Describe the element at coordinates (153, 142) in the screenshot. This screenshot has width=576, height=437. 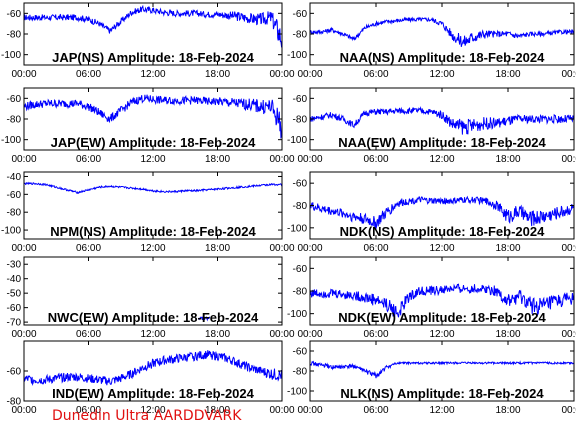
I see `panel-title: JAP(EW) Amplitude: 18-Feb-2024` at that location.